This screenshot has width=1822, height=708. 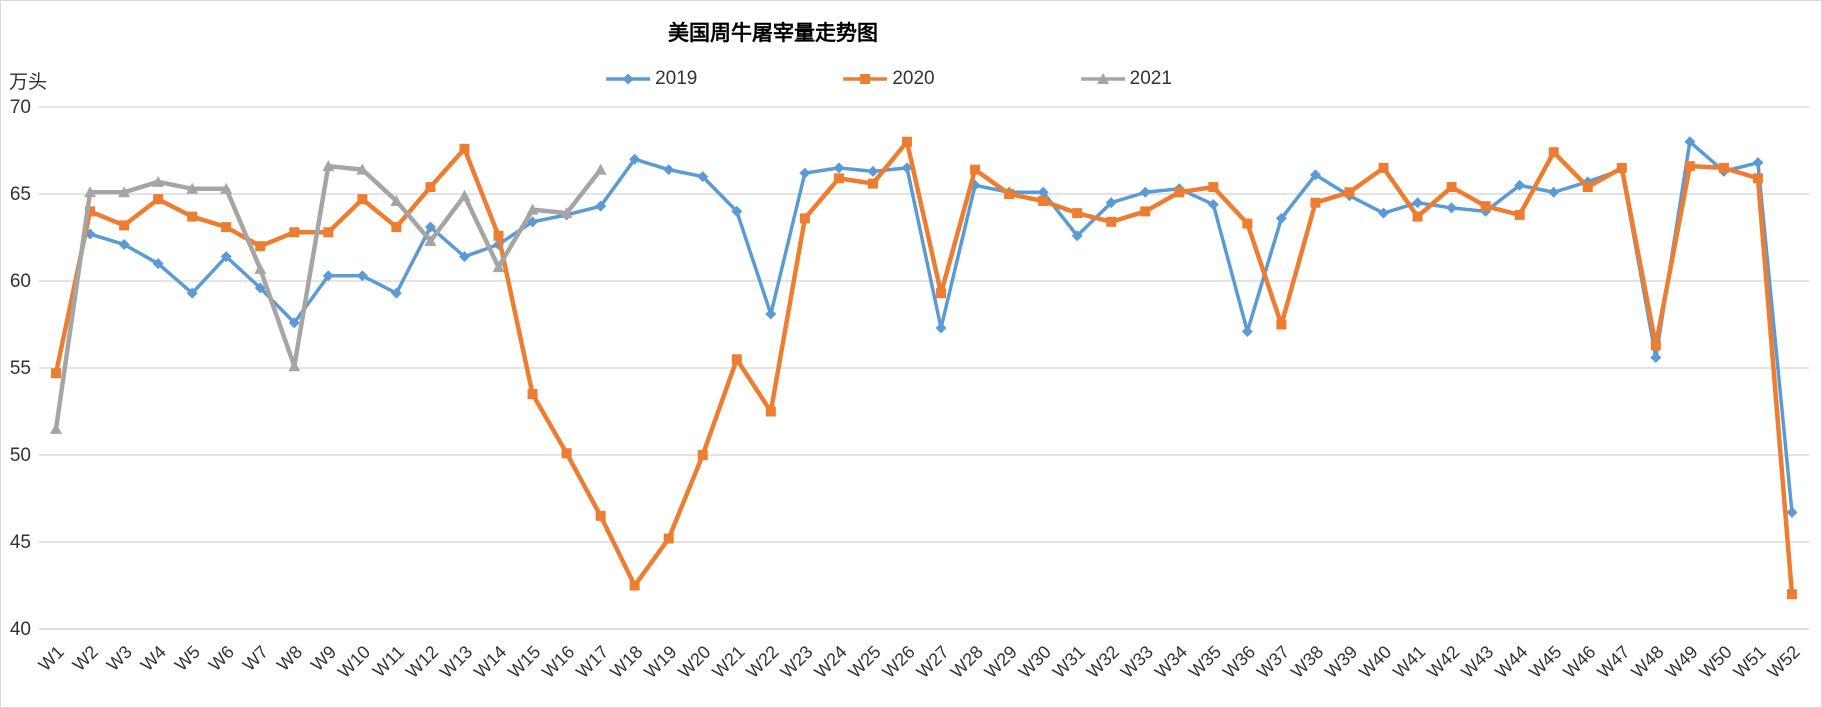 What do you see at coordinates (601, 206) in the screenshot?
I see `series-2019-marker-W17` at bounding box center [601, 206].